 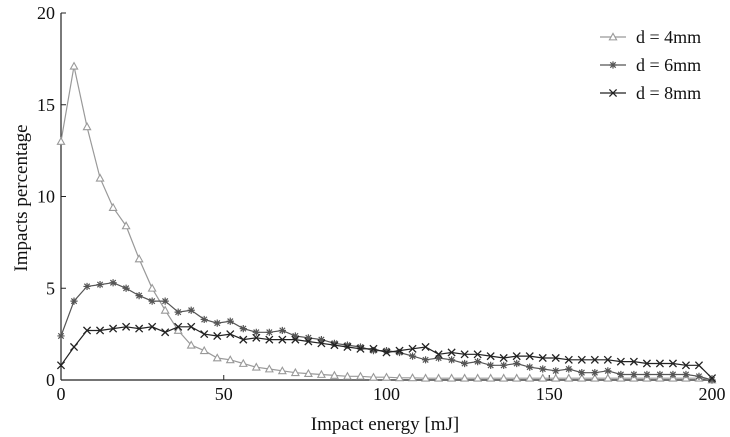 What do you see at coordinates (61, 394) in the screenshot?
I see `x-tick-label: 0` at bounding box center [61, 394].